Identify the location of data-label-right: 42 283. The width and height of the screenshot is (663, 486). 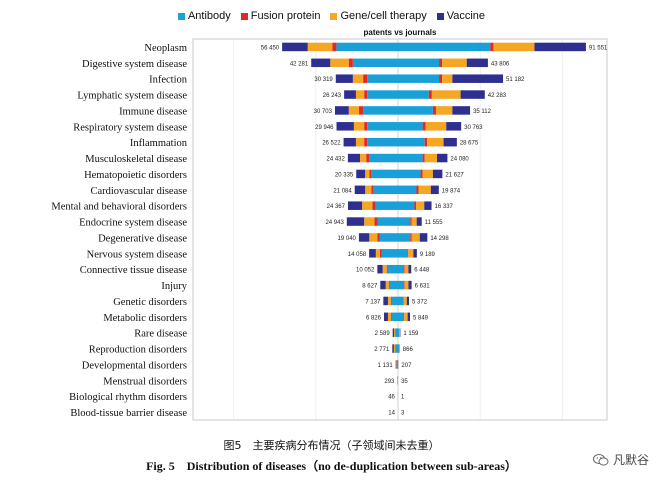
(497, 96).